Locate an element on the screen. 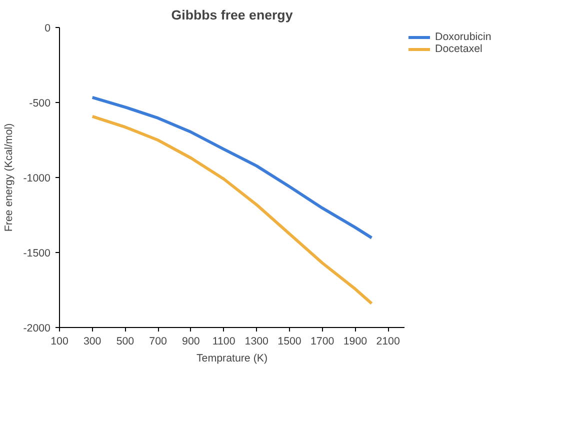 Image resolution: width=588 pixels, height=426 pixels. x-tick-label: 100 is located at coordinates (59, 342).